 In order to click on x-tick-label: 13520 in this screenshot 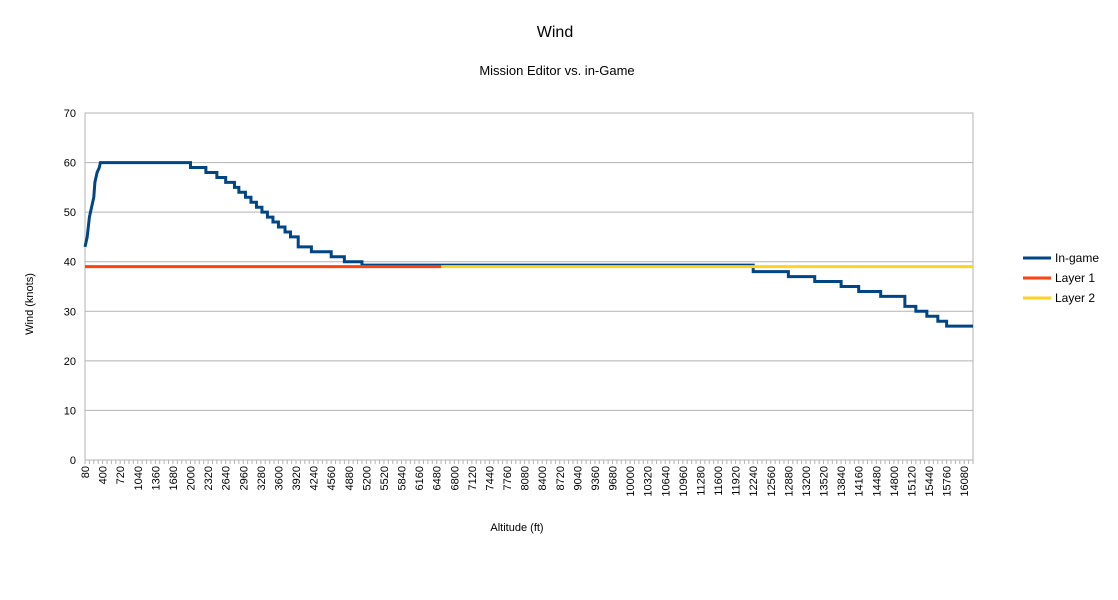, I will do `click(825, 481)`.